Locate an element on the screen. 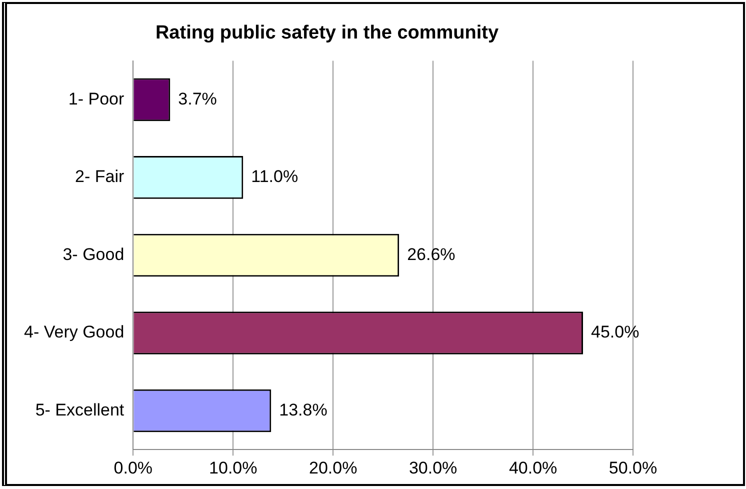 The height and width of the screenshot is (489, 746). x-tick-label: 10.0% is located at coordinates (233, 468).